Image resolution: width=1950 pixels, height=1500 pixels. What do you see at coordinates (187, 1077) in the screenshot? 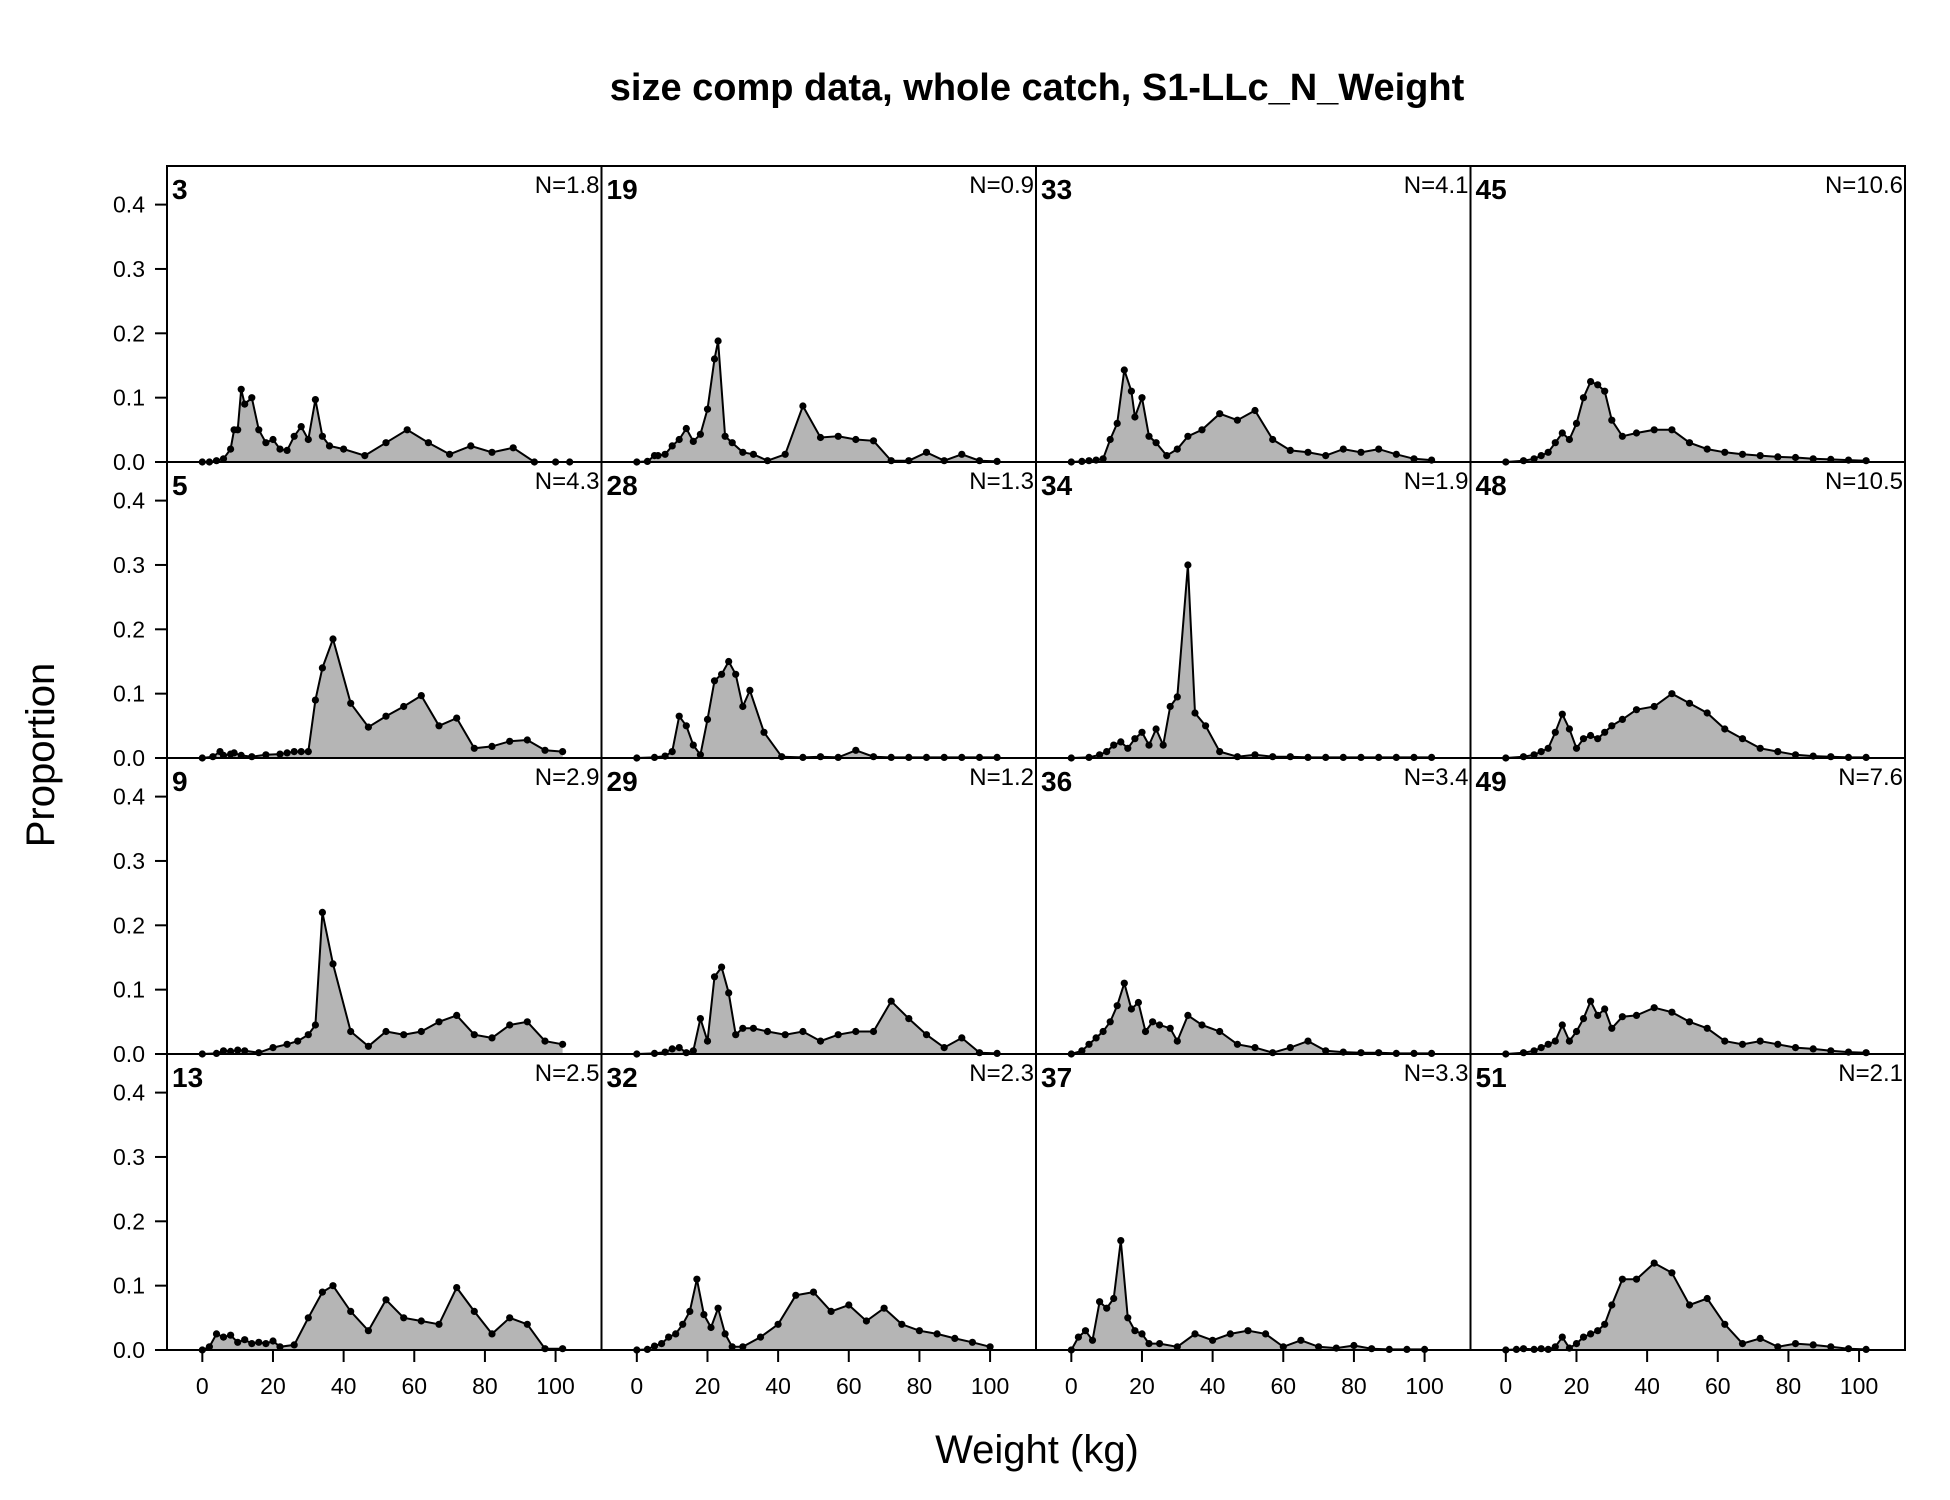
I see `panel-label: 13` at bounding box center [187, 1077].